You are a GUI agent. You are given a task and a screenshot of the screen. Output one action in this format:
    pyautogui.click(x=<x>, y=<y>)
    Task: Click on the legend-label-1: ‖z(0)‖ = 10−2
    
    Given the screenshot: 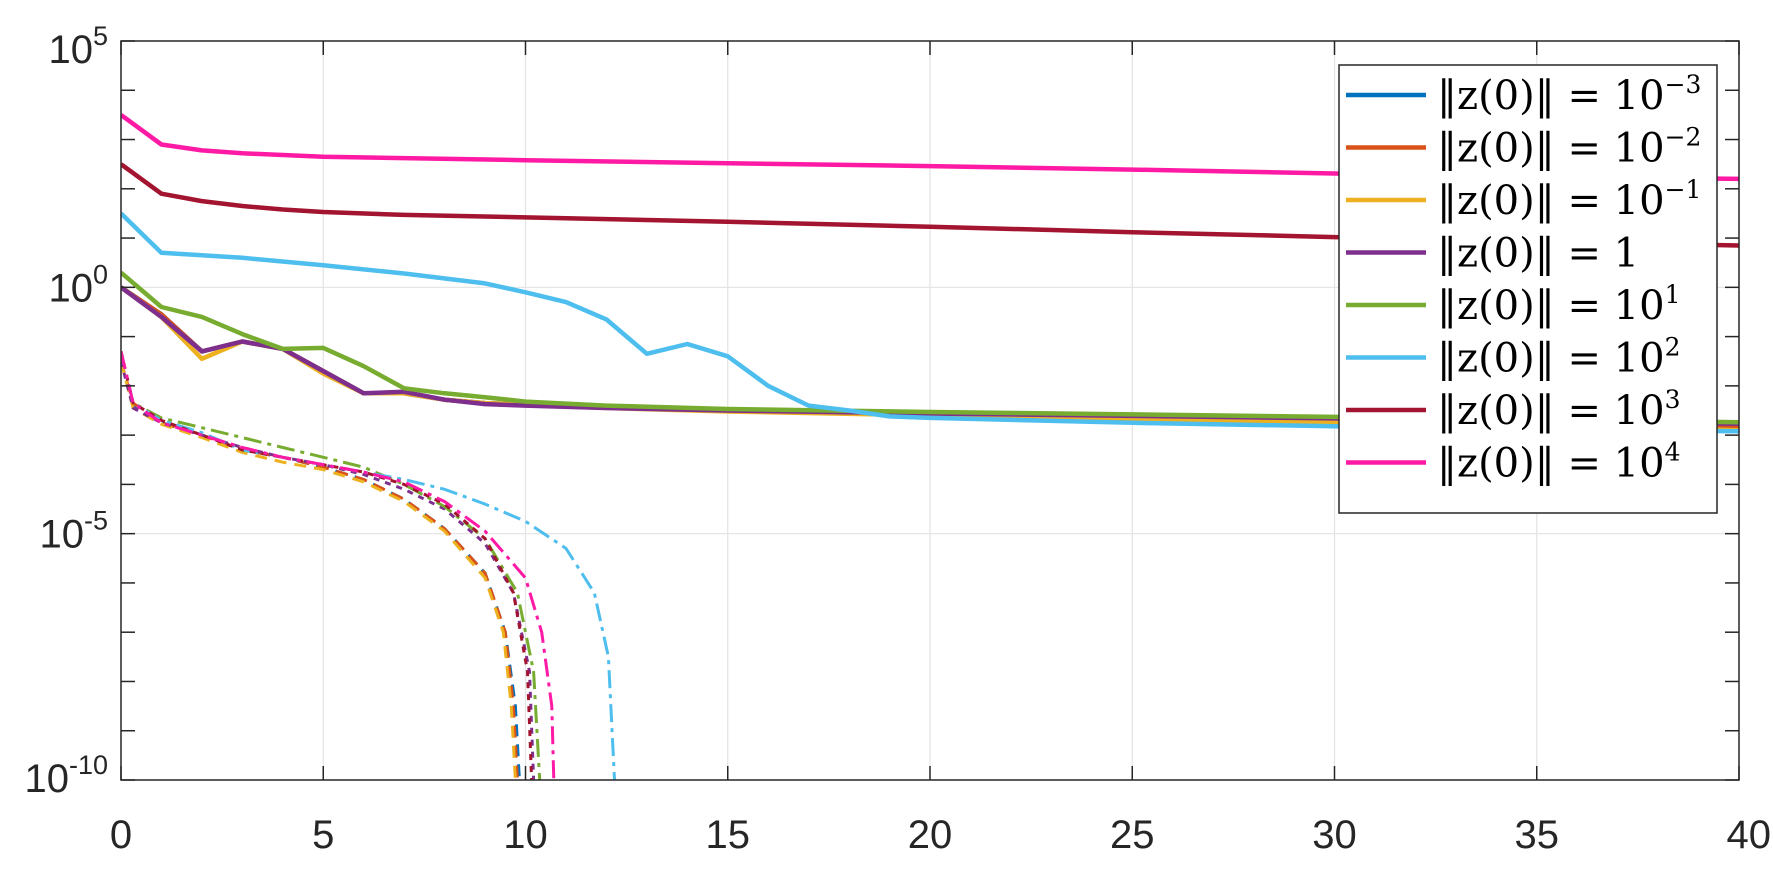 What is the action you would take?
    pyautogui.click(x=1569, y=147)
    